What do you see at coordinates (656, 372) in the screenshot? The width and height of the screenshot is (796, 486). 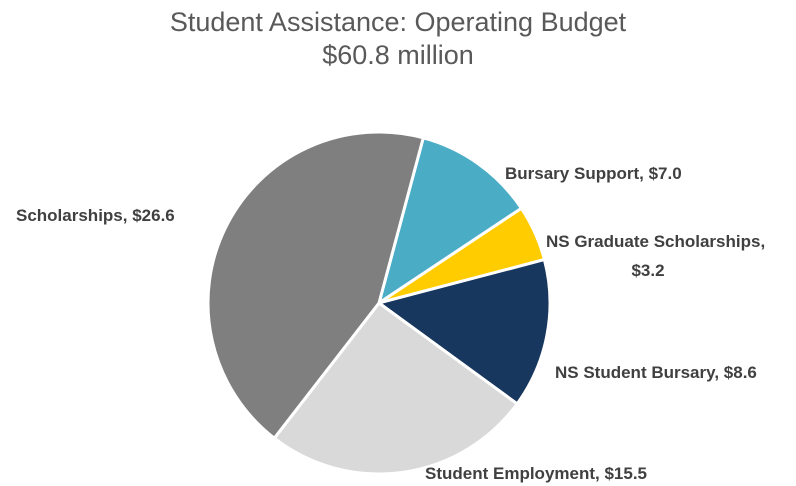 I see `label-ns-student-bursary: NS Student Bursary, $8.6` at bounding box center [656, 372].